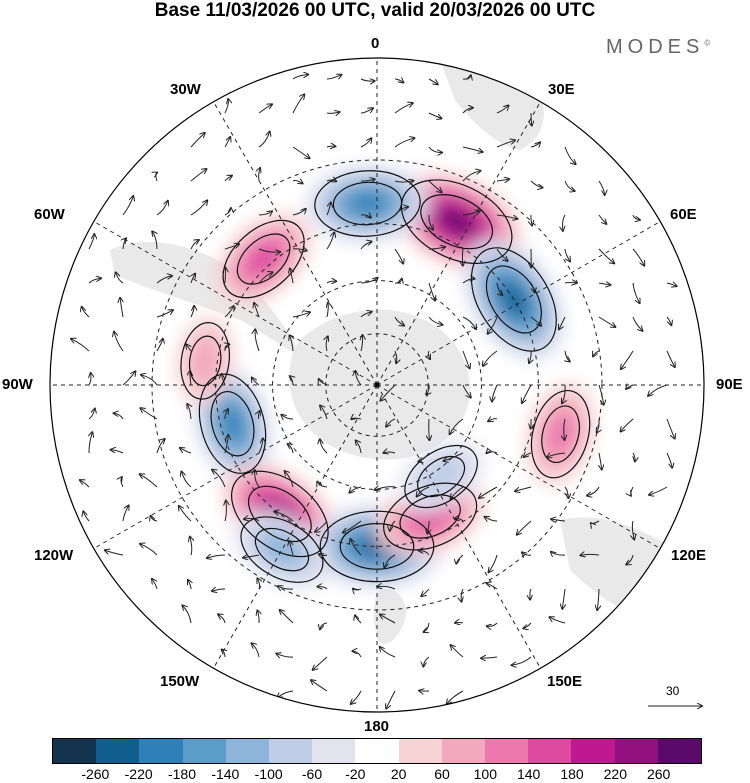 This screenshot has width=750, height=783. I want to click on colorbar-tick-label: 20, so click(398, 774).